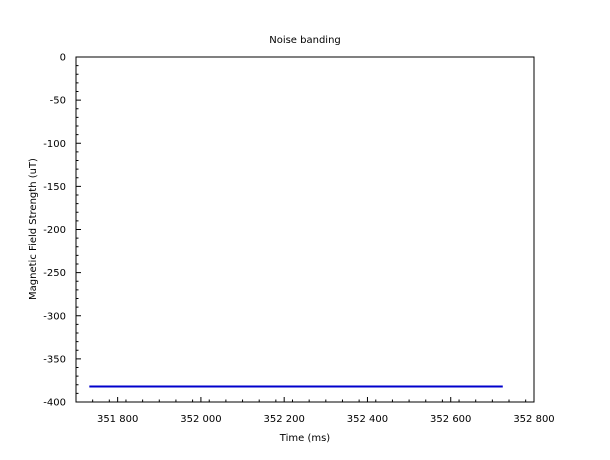 The width and height of the screenshot is (610, 460). What do you see at coordinates (450, 419) in the screenshot?
I see `x-tick-label: 352 600` at bounding box center [450, 419].